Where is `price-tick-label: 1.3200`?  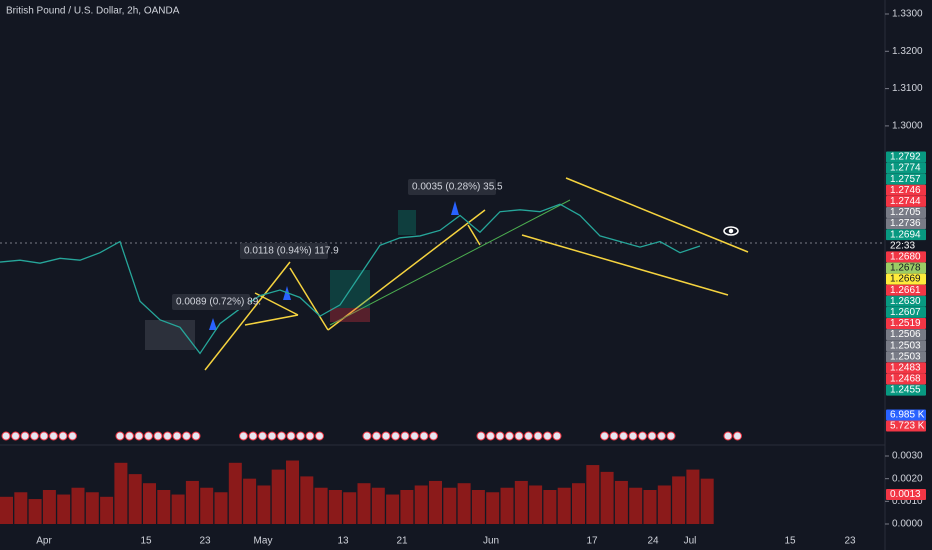 price-tick-label: 1.3200 is located at coordinates (907, 51).